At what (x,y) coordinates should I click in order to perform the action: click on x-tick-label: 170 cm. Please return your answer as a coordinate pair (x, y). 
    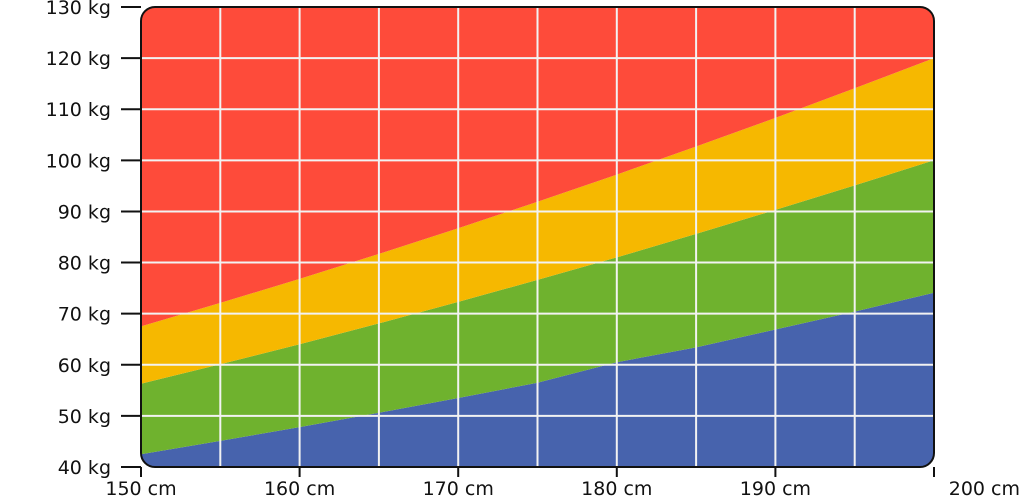
    Looking at the image, I should click on (458, 489).